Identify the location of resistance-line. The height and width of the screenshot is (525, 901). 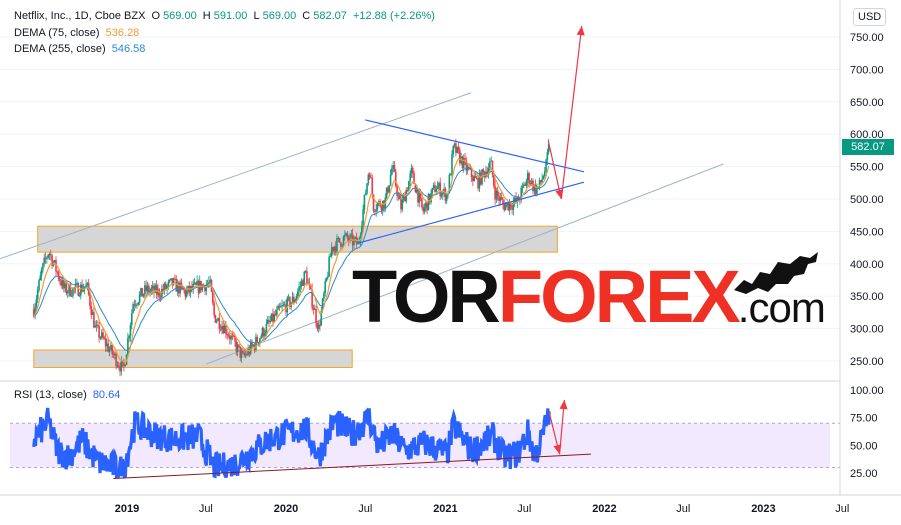
(475, 146).